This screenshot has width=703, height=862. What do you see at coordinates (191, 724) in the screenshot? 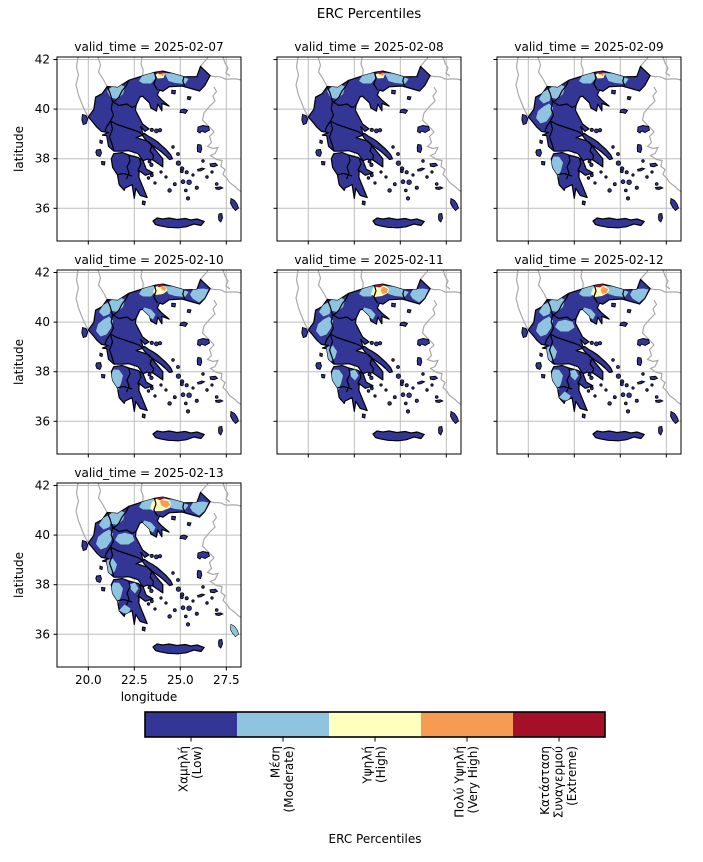
I see `colorbar-segment` at bounding box center [191, 724].